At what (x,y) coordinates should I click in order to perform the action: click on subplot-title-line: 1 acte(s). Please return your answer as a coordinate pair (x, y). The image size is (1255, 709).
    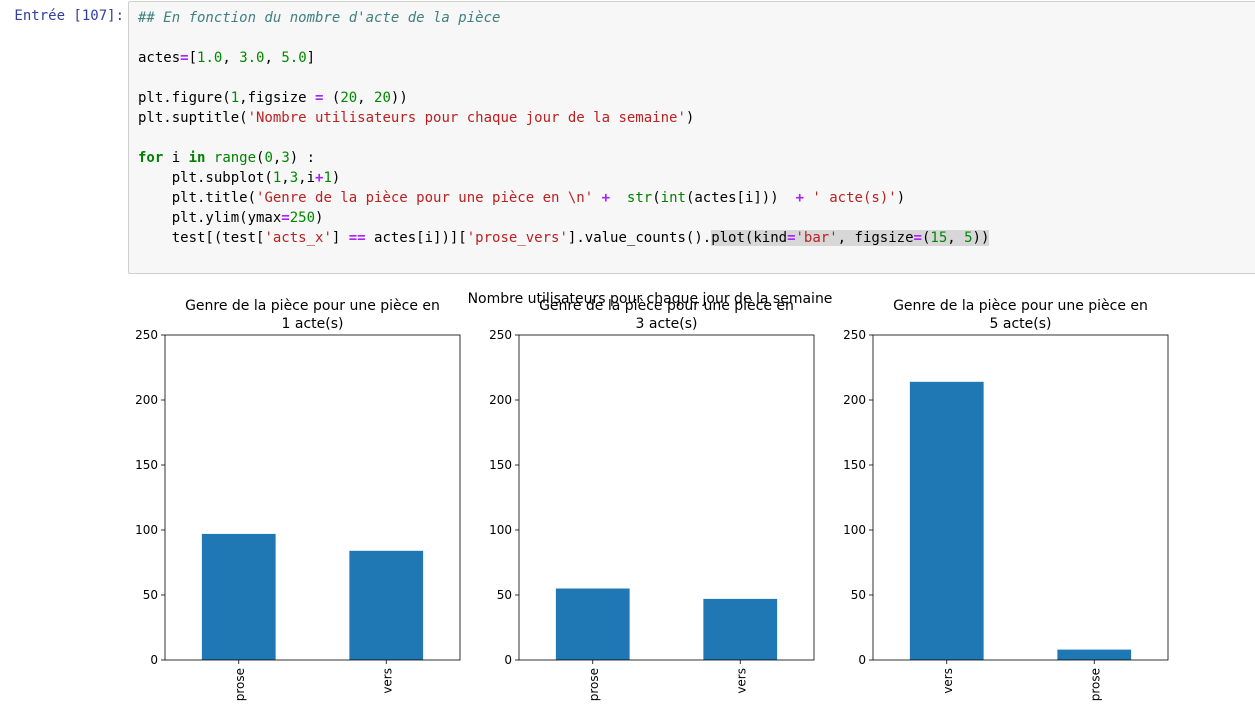
    Looking at the image, I should click on (313, 324).